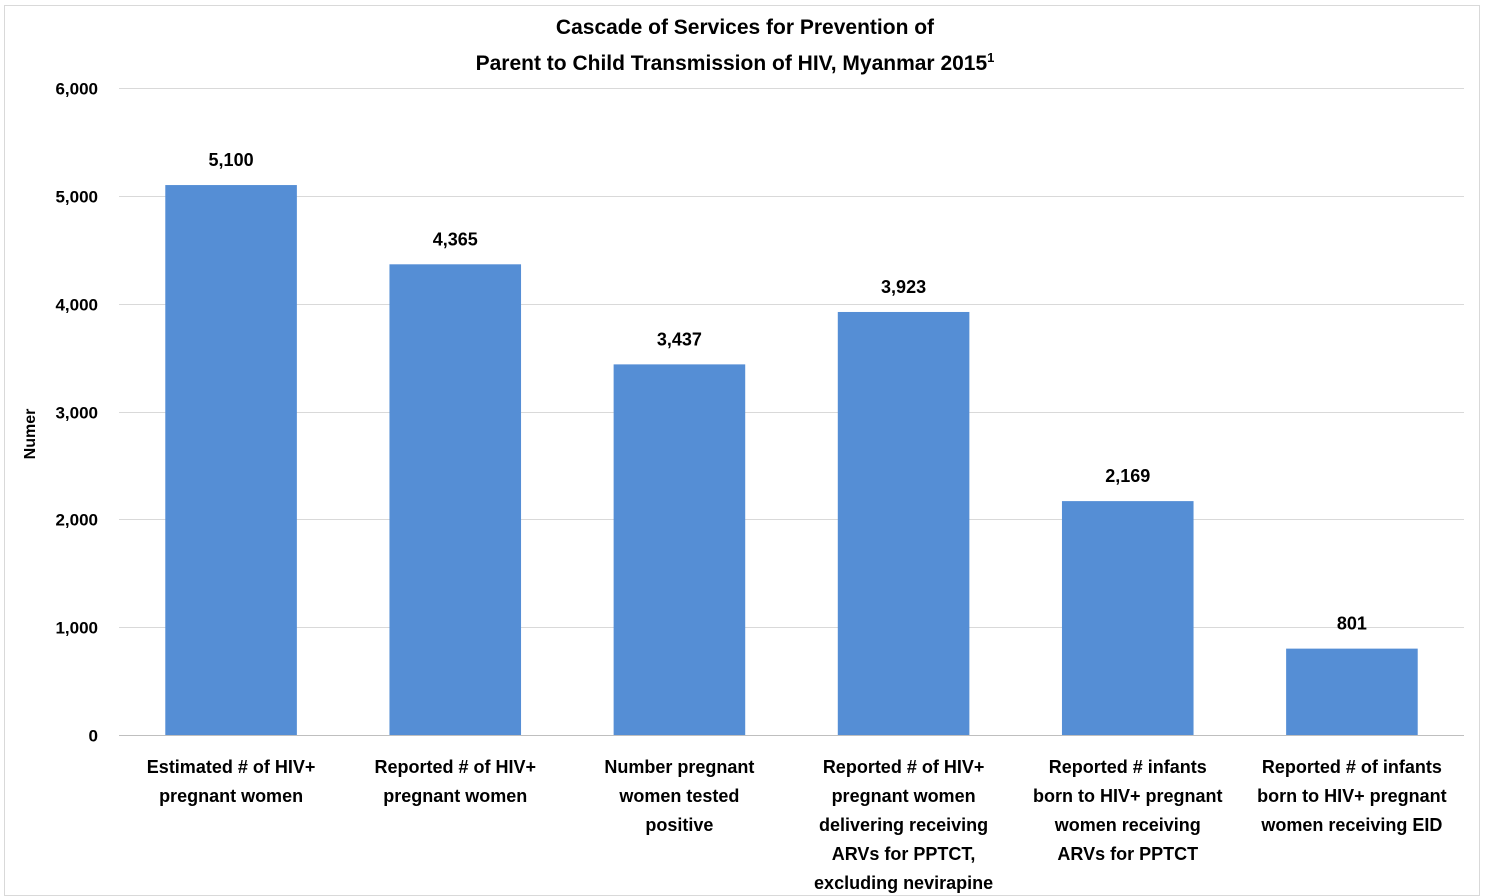 This screenshot has width=1488, height=896. What do you see at coordinates (231, 767) in the screenshot?
I see `category-label-line: Estimated # of HIV+` at bounding box center [231, 767].